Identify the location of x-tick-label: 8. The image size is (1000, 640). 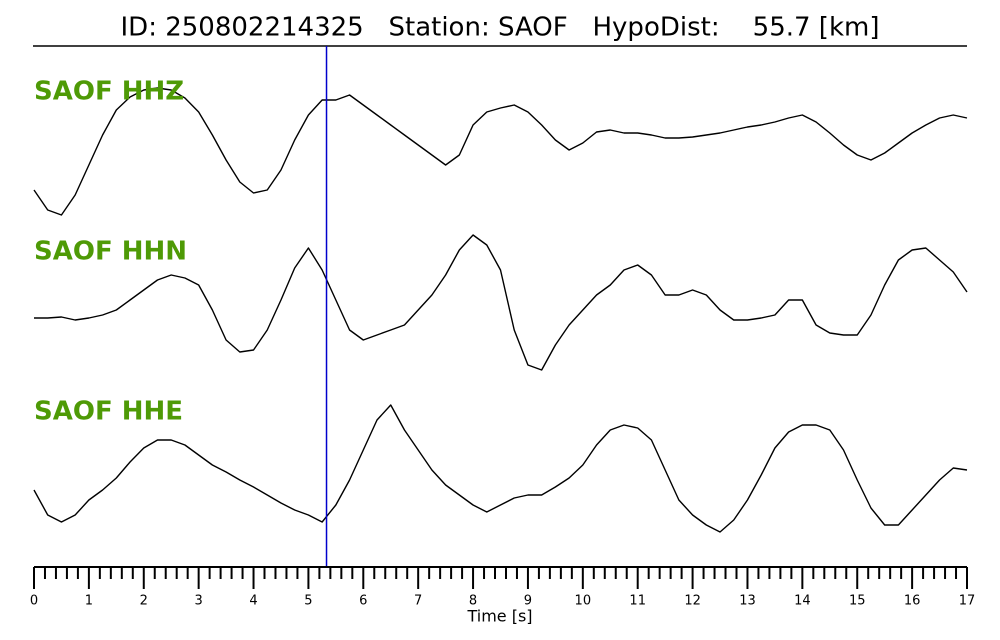
(473, 601).